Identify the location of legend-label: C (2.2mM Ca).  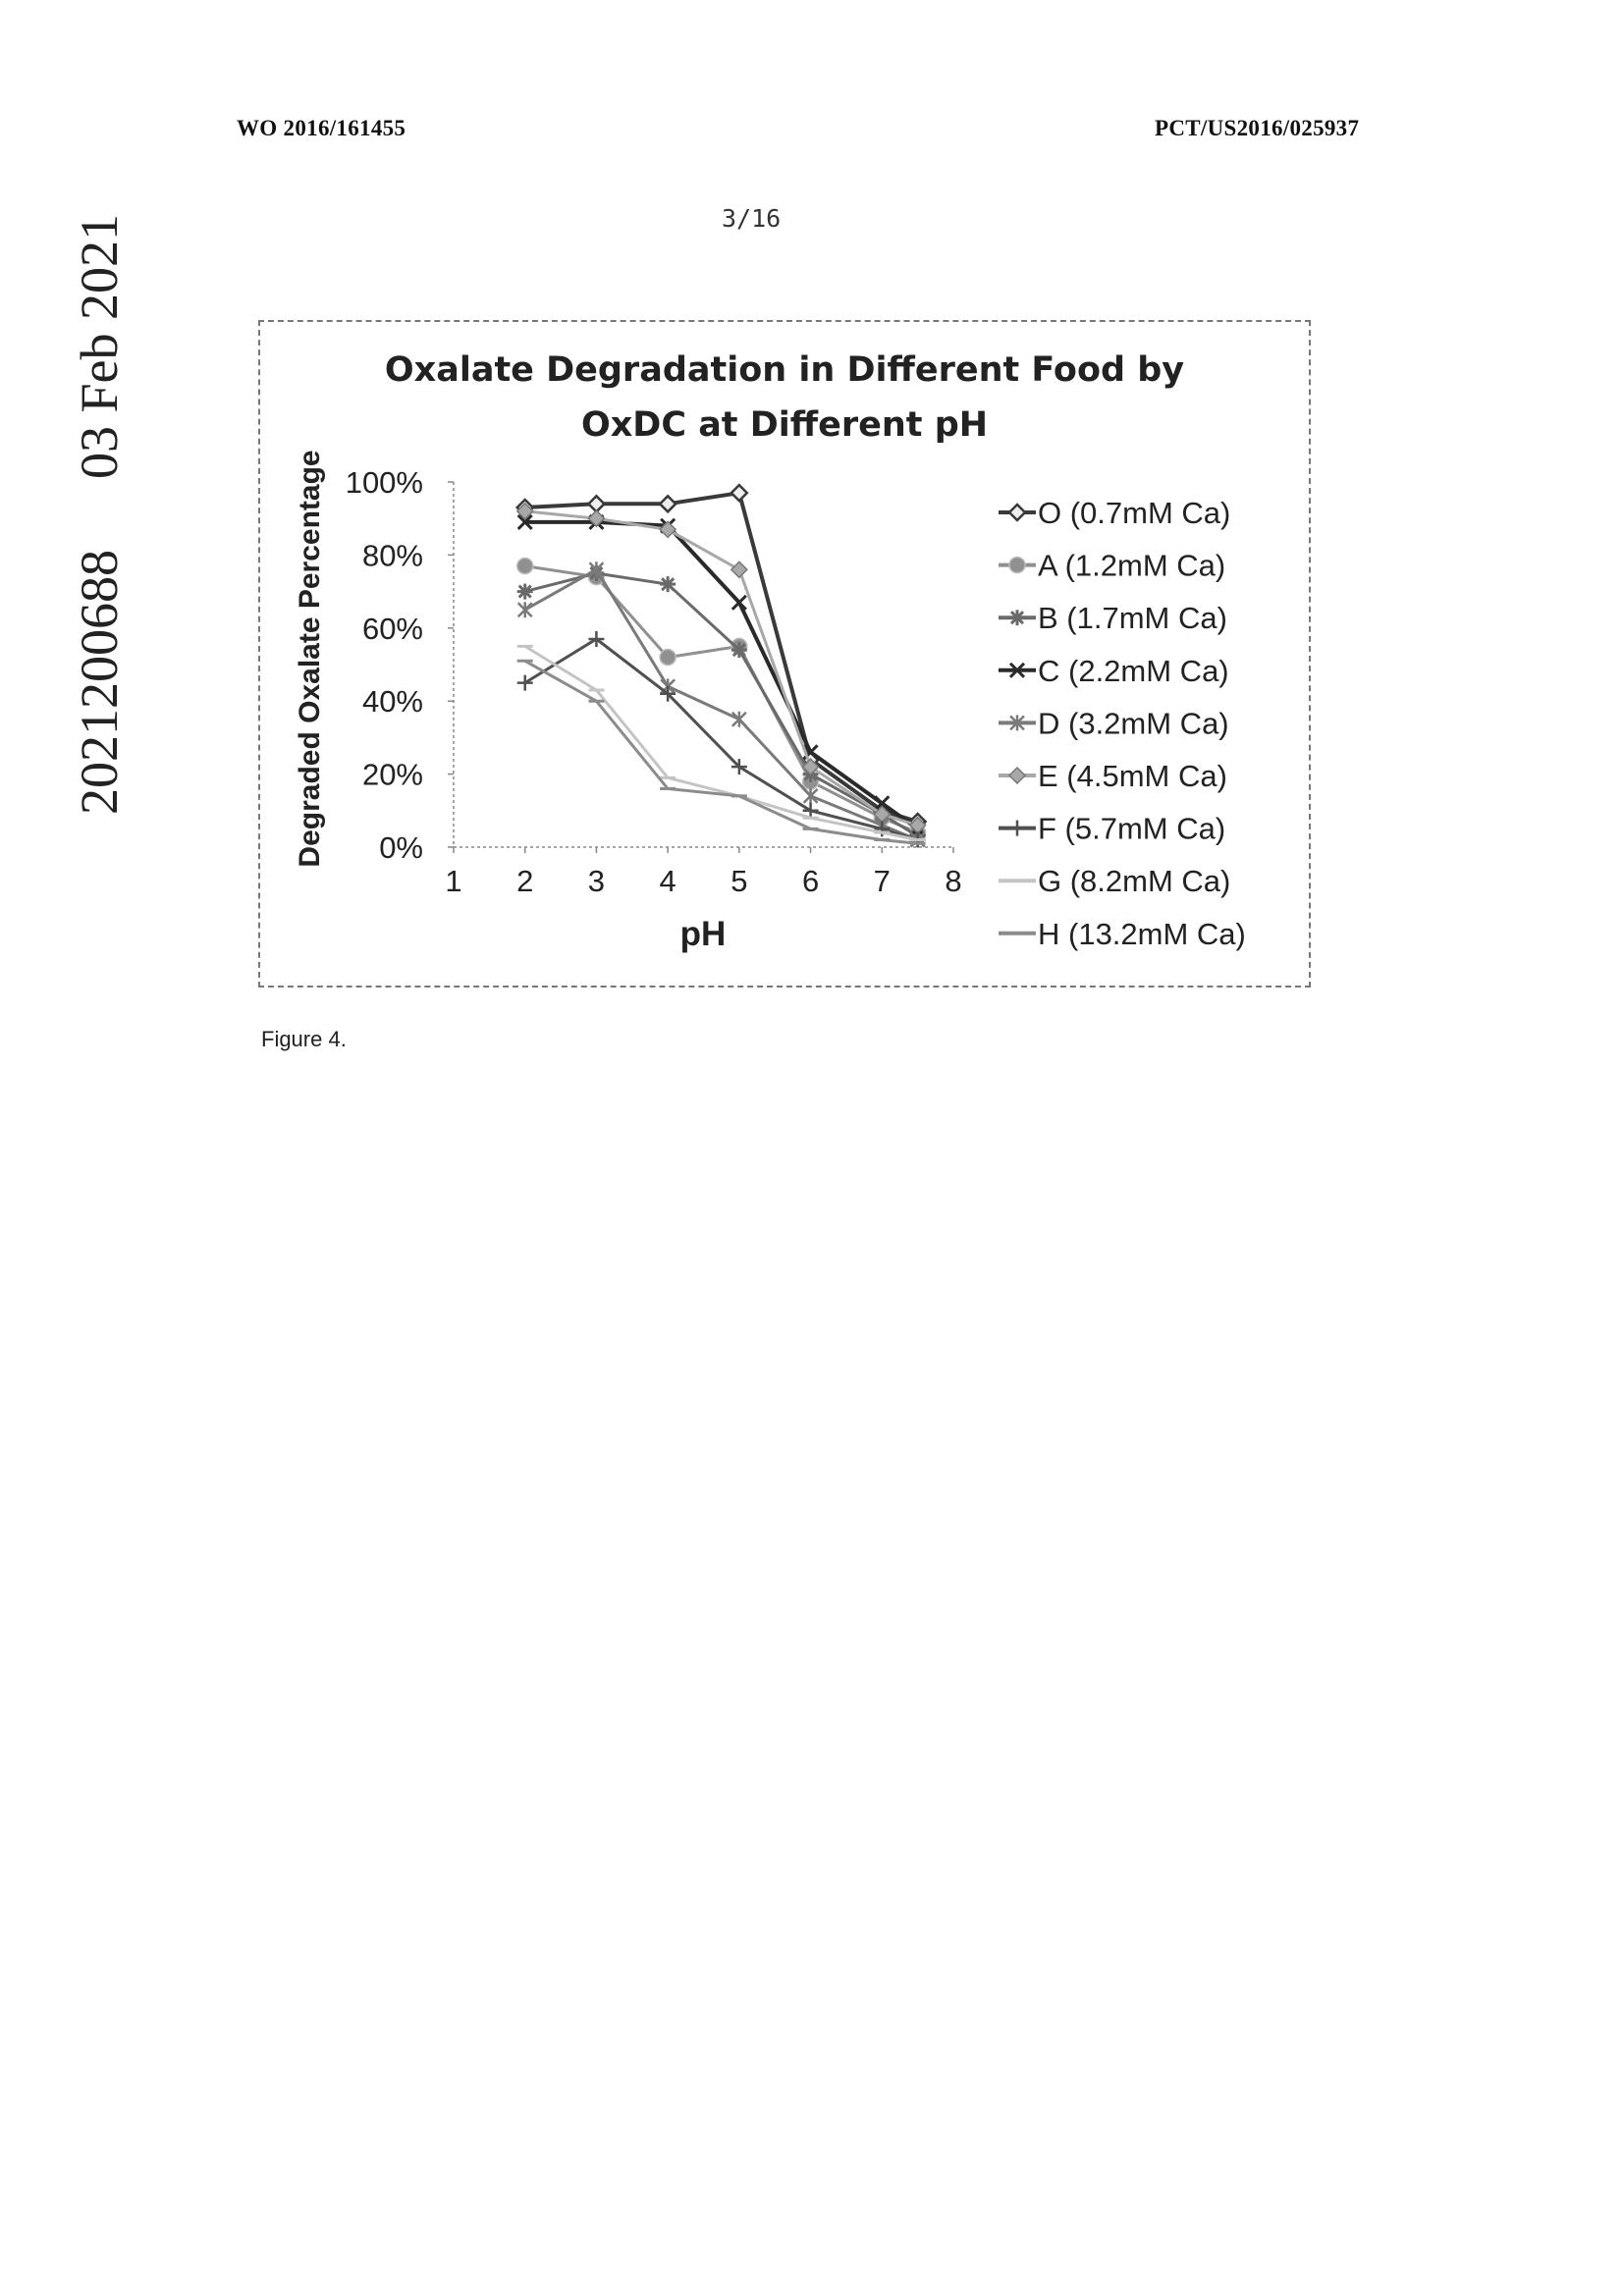
(1133, 671).